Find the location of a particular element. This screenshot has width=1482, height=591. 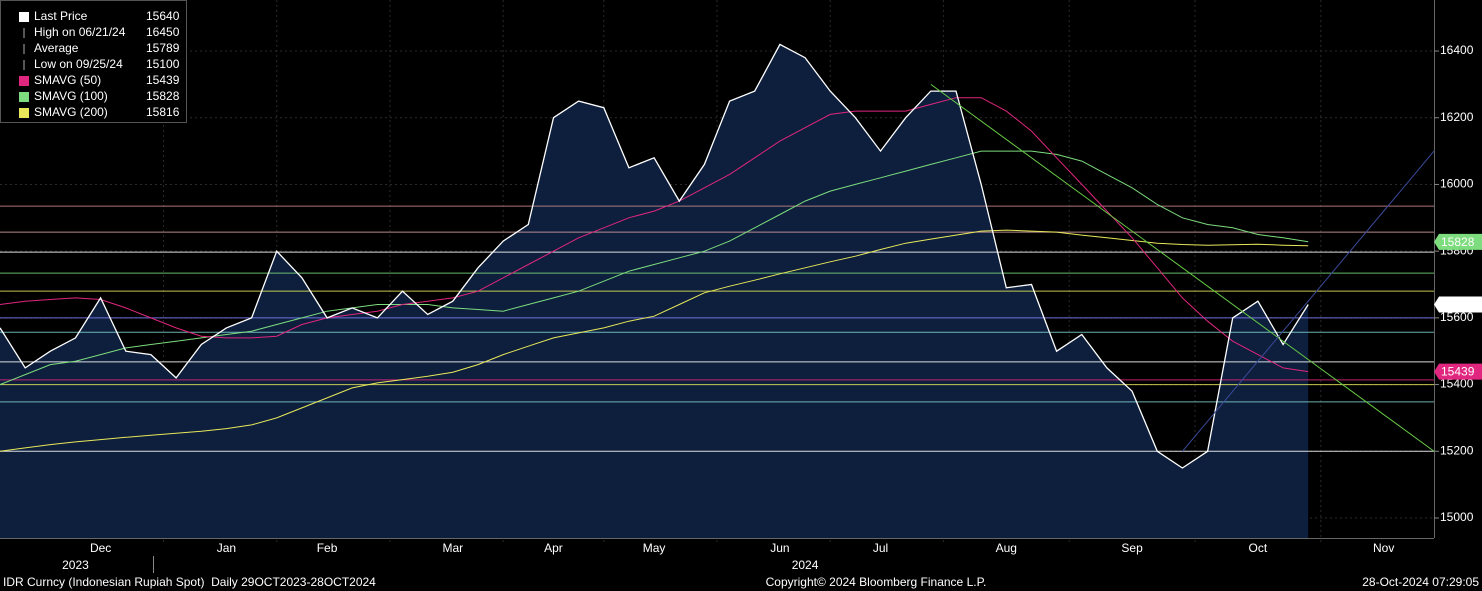

legend-value: 15789 is located at coordinates (163, 48).